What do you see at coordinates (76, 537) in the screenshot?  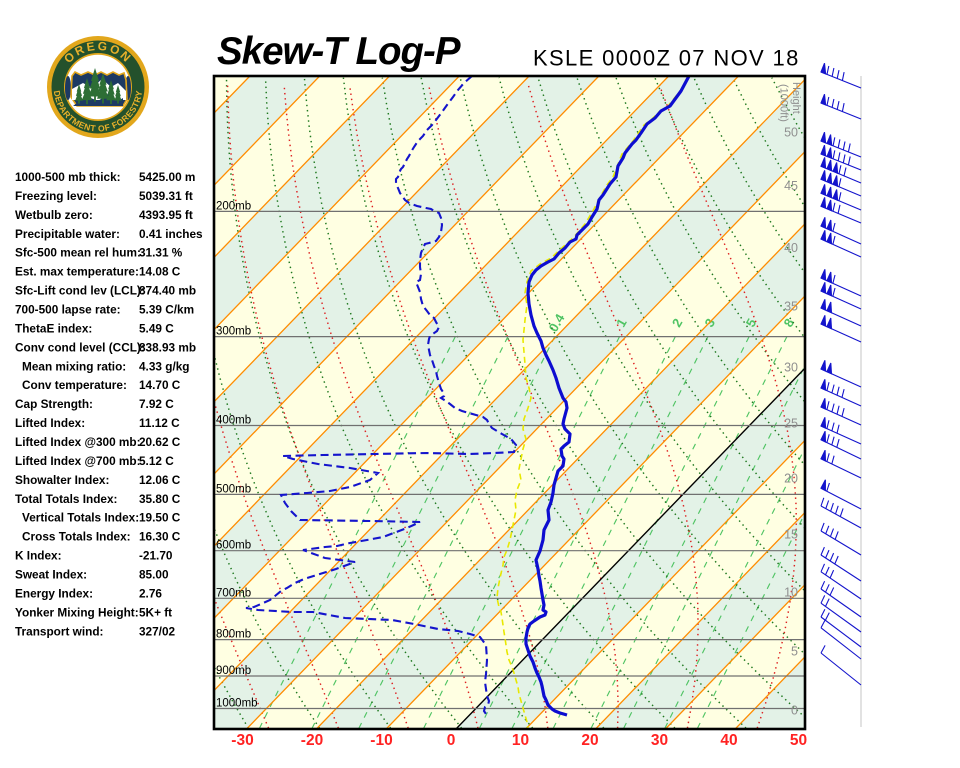 I see `svg-text: Cross Totals Index:` at bounding box center [76, 537].